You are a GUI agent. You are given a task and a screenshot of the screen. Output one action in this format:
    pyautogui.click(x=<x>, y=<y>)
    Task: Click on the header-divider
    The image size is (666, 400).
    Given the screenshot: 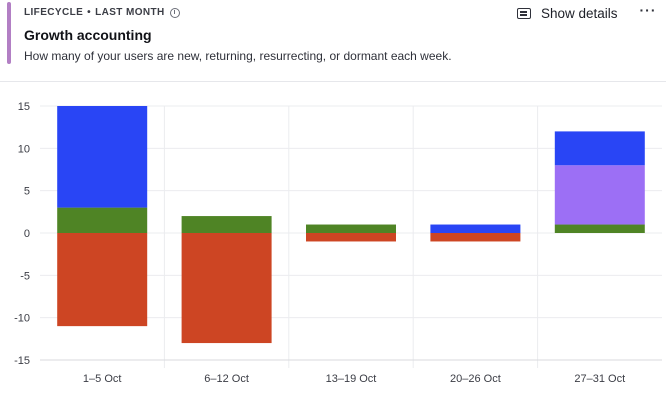 What is the action you would take?
    pyautogui.click(x=333, y=81)
    